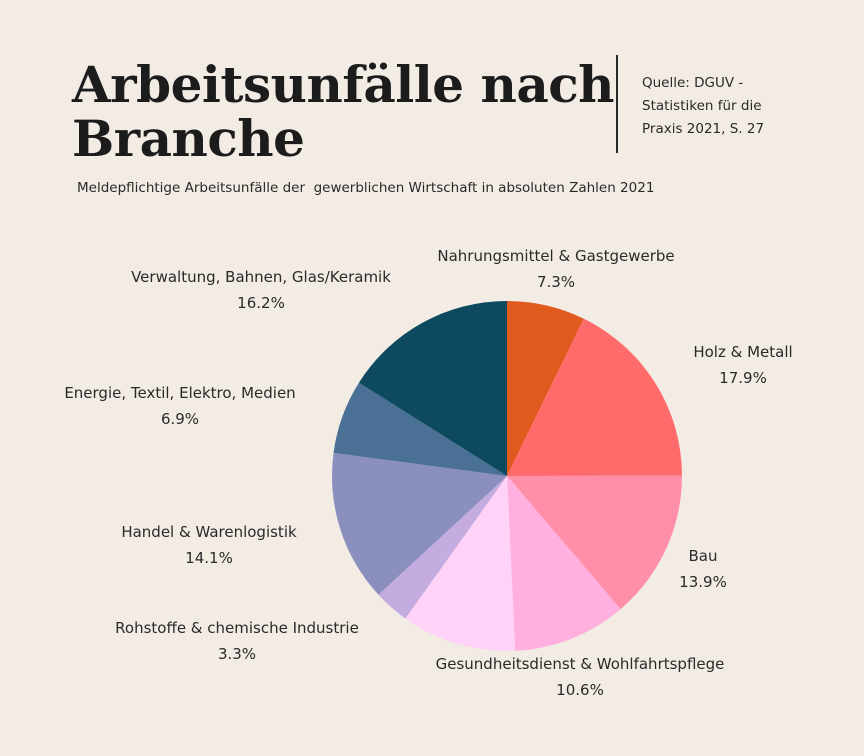  What do you see at coordinates (556, 256) in the screenshot?
I see `label-nahrungsmittel-name: Nahrungsmittel & Gastgewerbe` at bounding box center [556, 256].